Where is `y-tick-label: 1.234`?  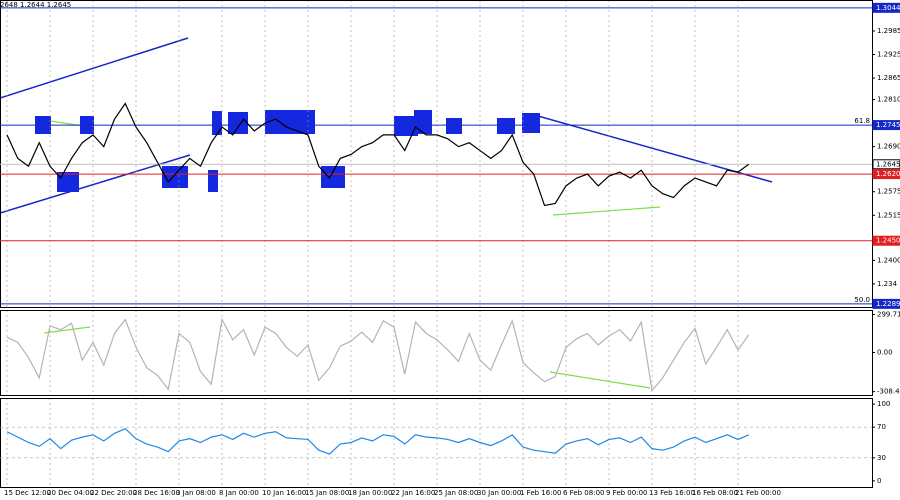
y-tick-label: 1.234 is located at coordinates (887, 284).